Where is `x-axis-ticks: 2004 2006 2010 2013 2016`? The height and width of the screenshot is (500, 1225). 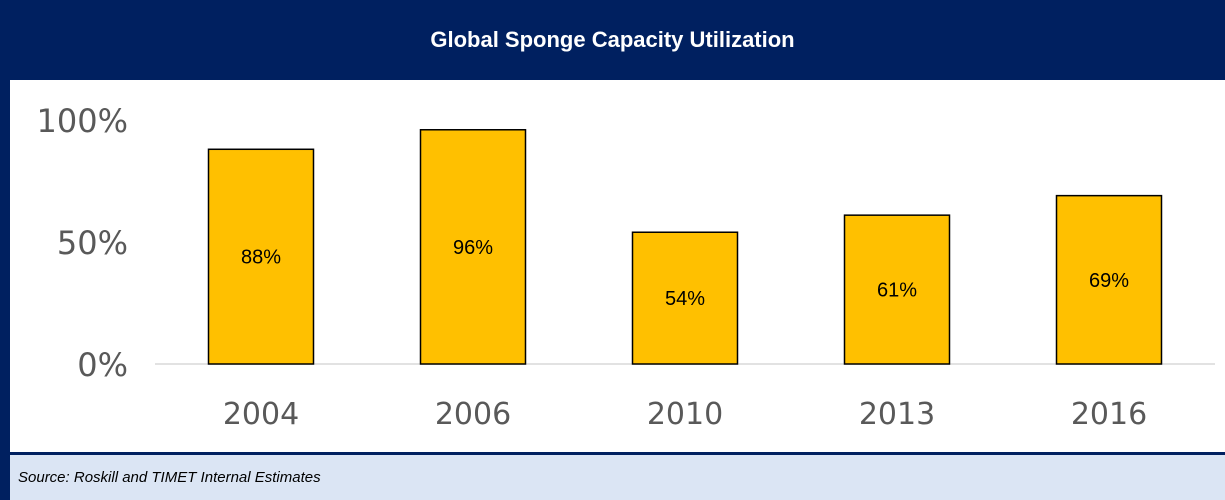 x-axis-ticks: 2004 2006 2010 2013 2016 is located at coordinates (685, 414).